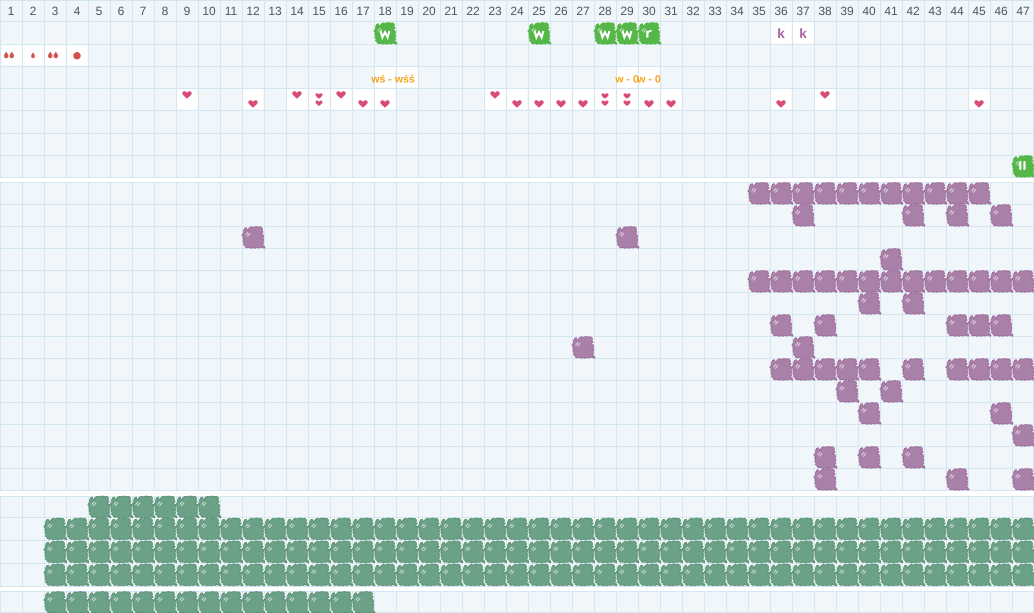  What do you see at coordinates (253, 11) in the screenshot?
I see `svg-text: 12` at bounding box center [253, 11].